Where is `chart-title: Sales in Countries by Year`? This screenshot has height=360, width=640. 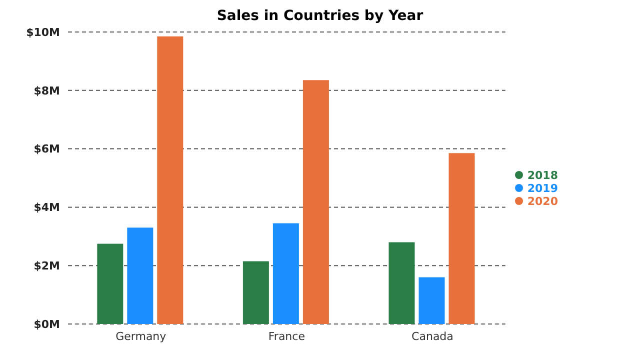 chart-title: Sales in Countries by Year is located at coordinates (320, 16).